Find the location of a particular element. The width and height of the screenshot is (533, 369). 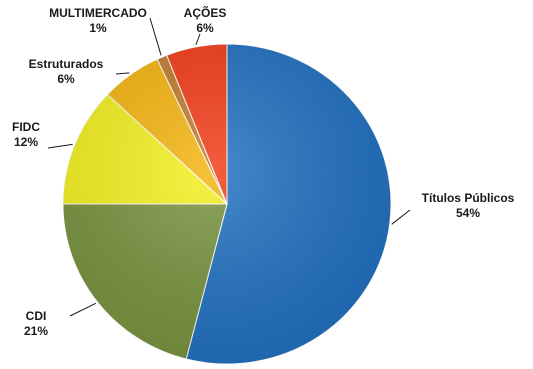

slice-label: Estruturados is located at coordinates (66, 64).